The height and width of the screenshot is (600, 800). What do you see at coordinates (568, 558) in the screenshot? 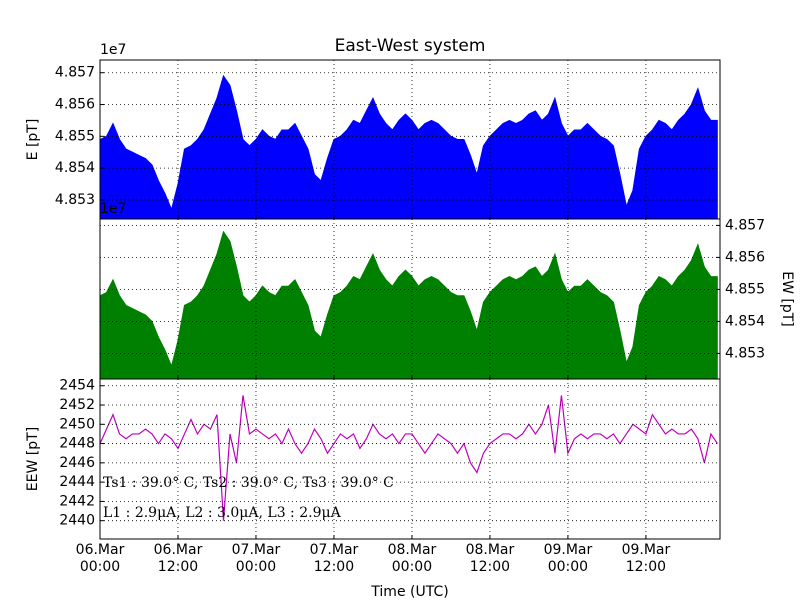
I see `x-tick-label: 09.Mar 00:00` at bounding box center [568, 558].